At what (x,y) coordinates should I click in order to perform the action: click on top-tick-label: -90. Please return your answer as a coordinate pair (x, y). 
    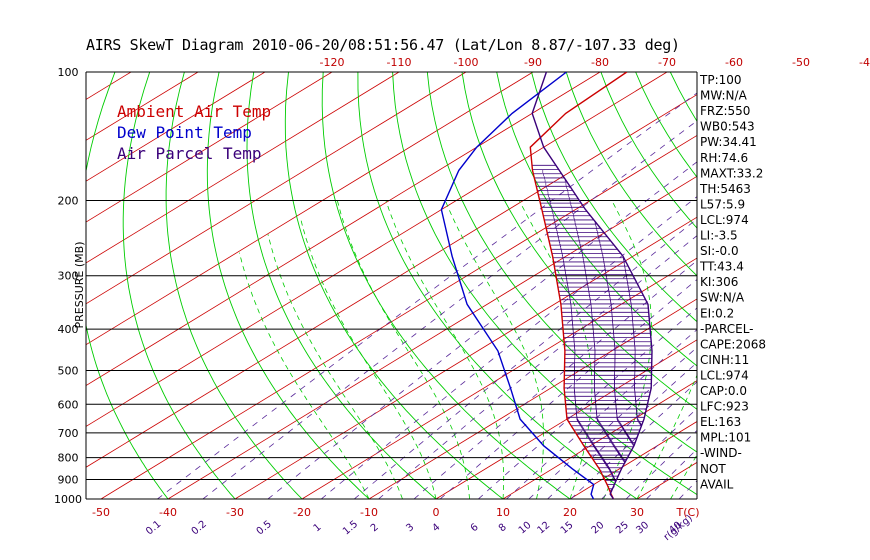
    Looking at the image, I should click on (533, 62).